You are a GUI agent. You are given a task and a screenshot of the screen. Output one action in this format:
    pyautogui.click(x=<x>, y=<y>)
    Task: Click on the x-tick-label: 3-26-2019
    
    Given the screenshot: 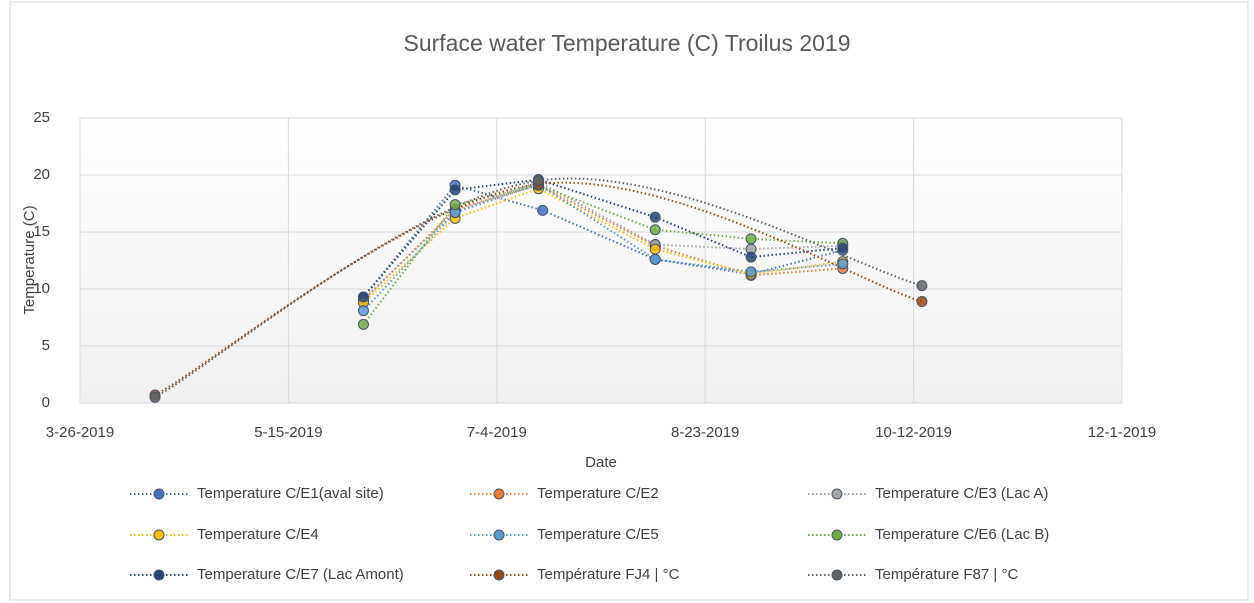 What is the action you would take?
    pyautogui.click(x=80, y=432)
    